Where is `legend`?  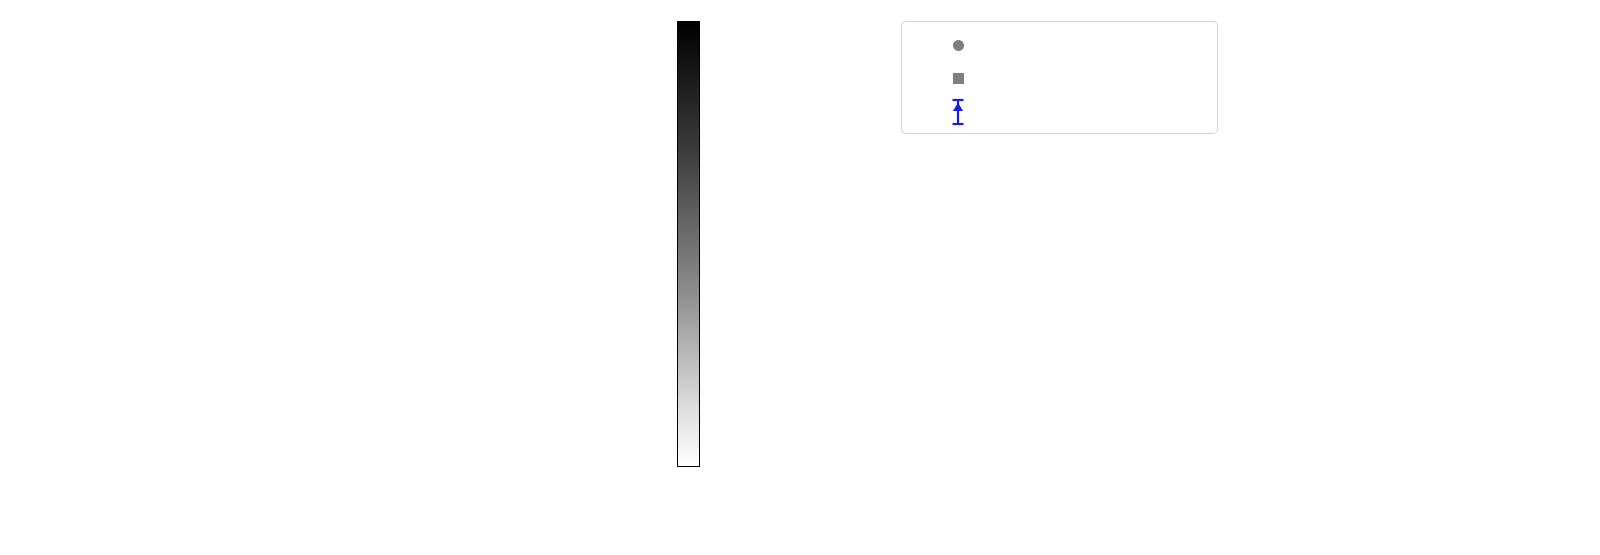
legend is located at coordinates (1059, 77).